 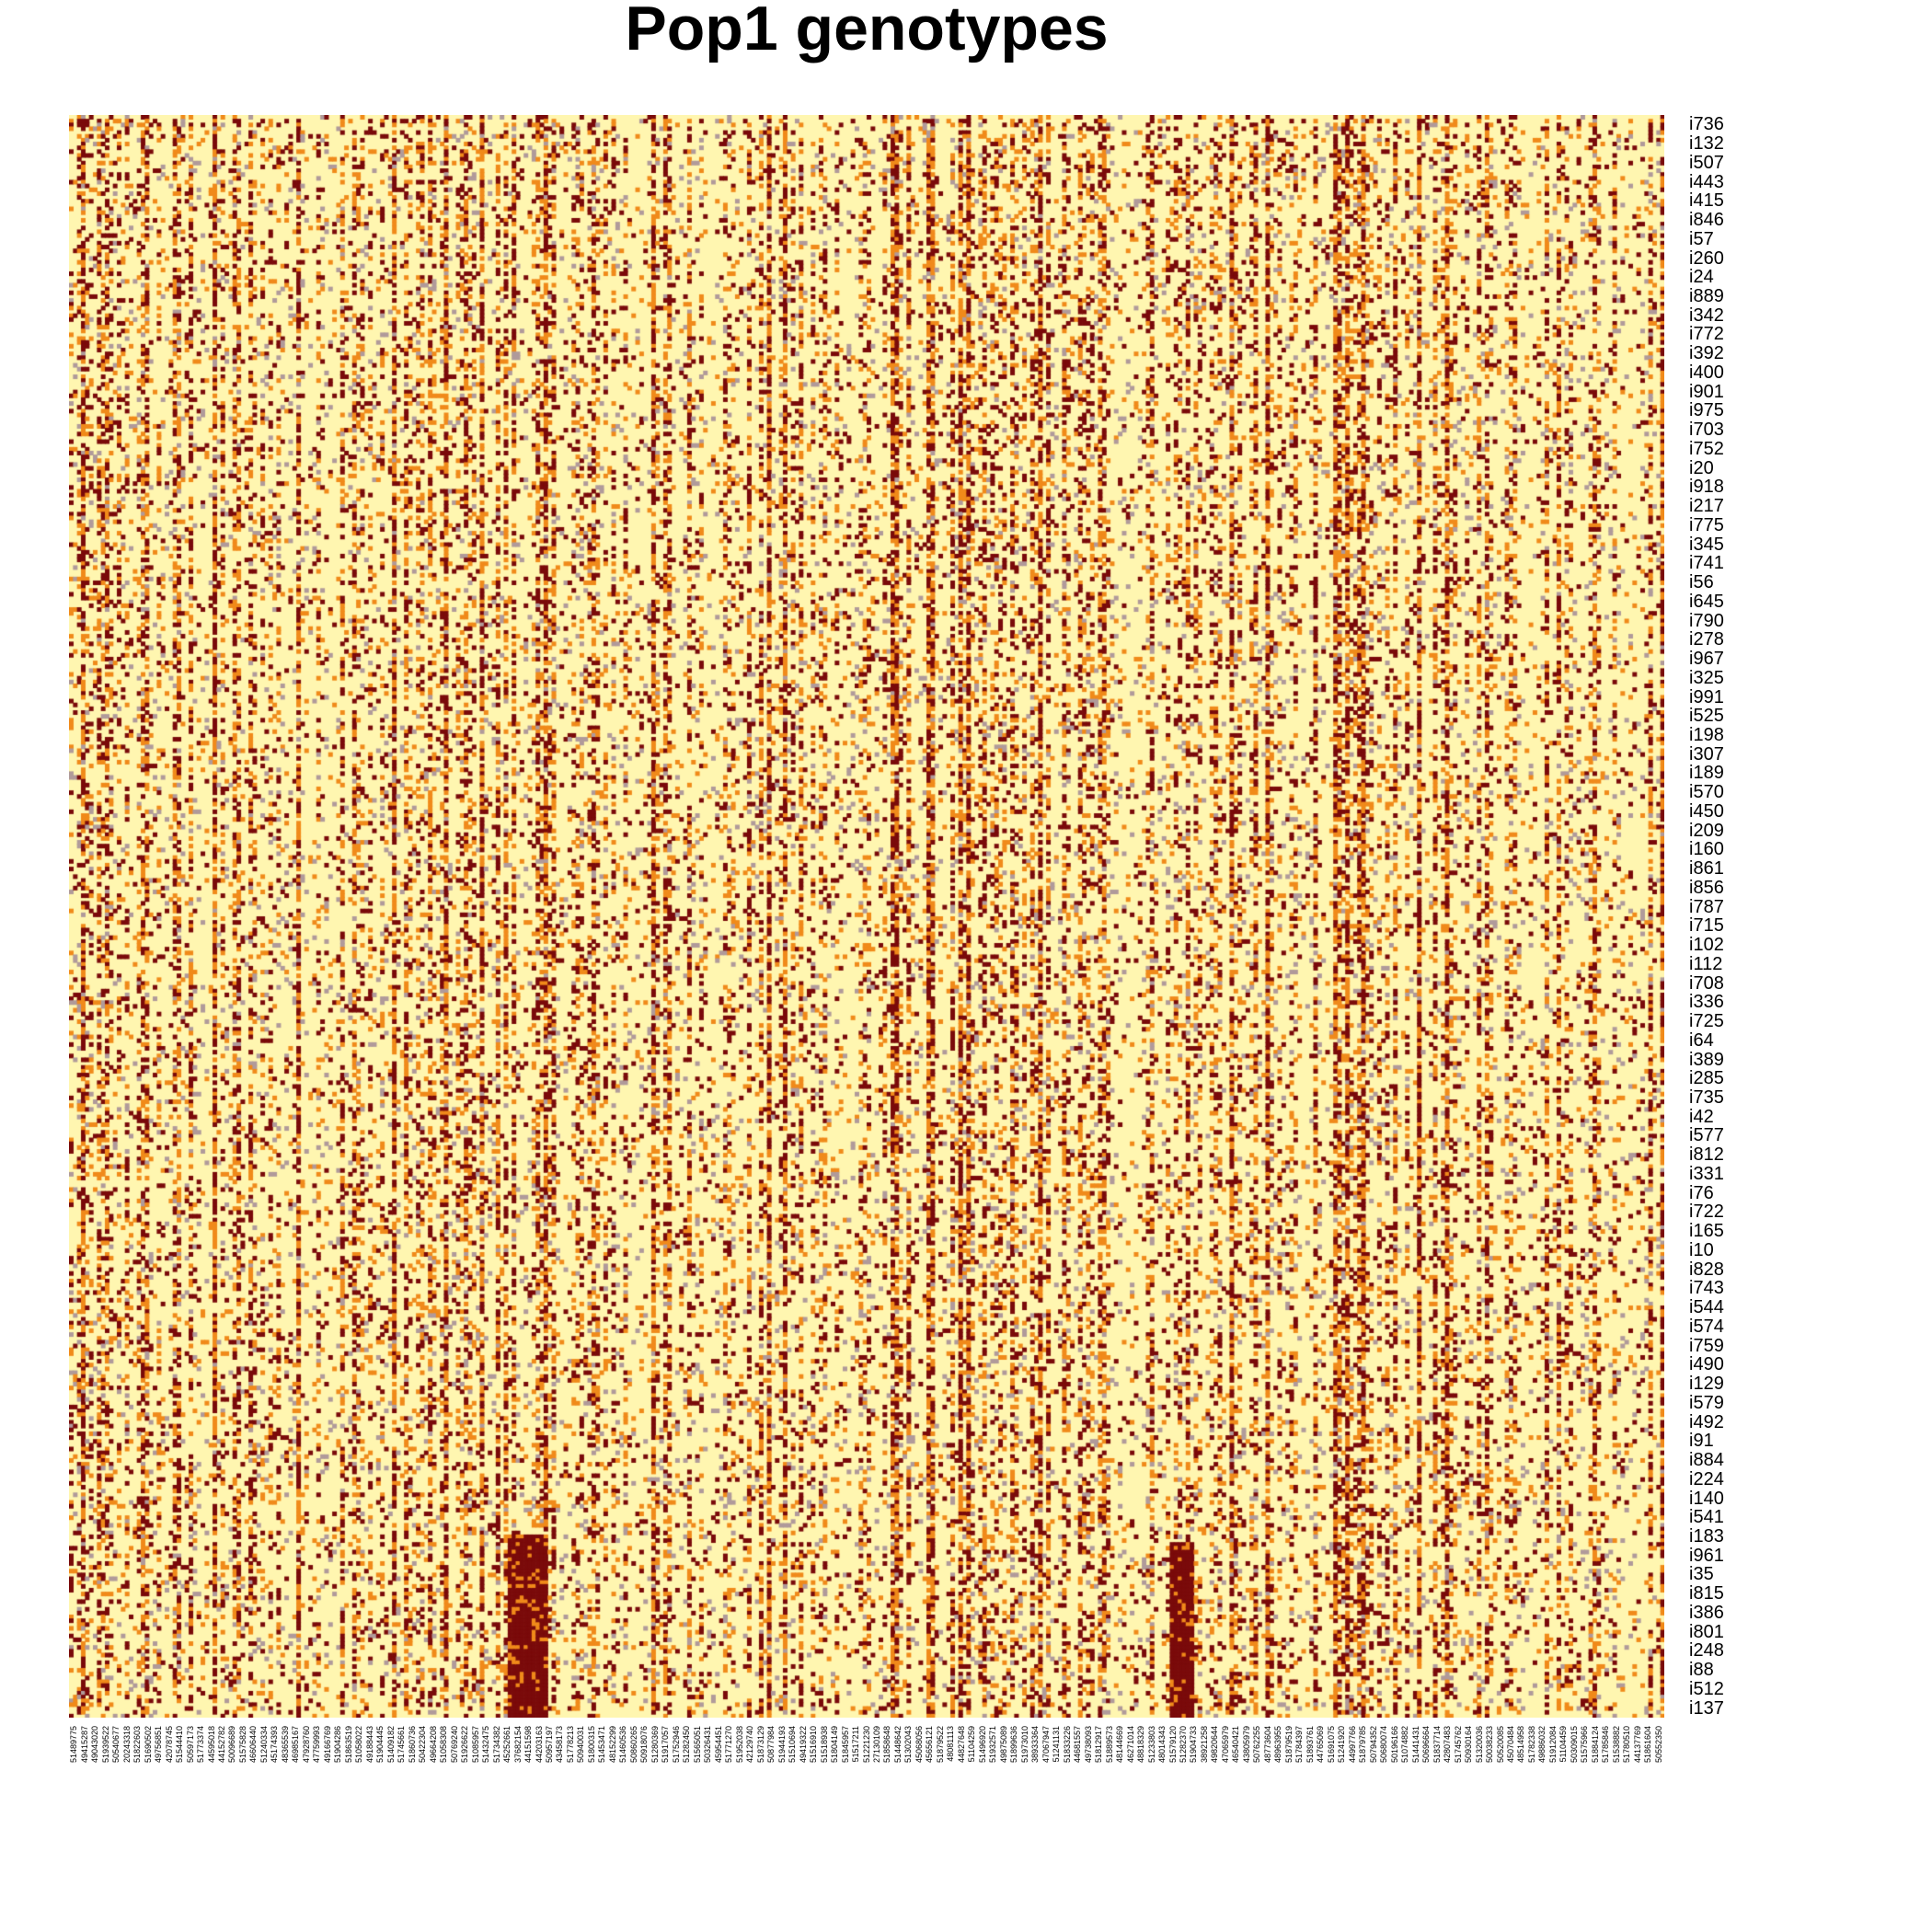 I want to click on column-label: 46985167, so click(x=296, y=1744).